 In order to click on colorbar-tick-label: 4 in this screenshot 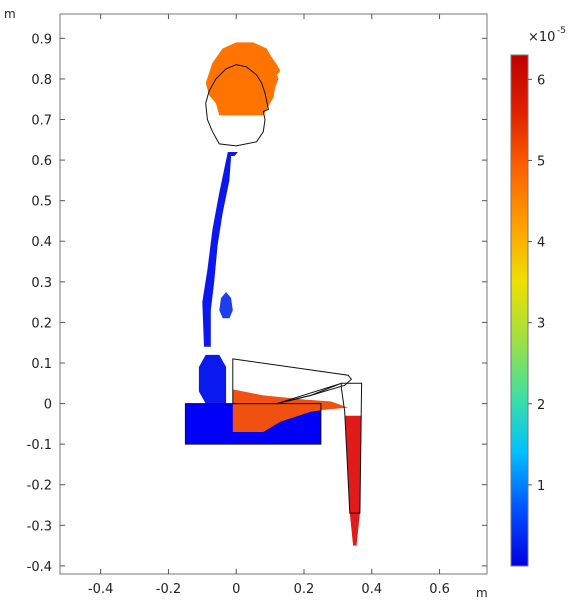, I will do `click(541, 243)`.